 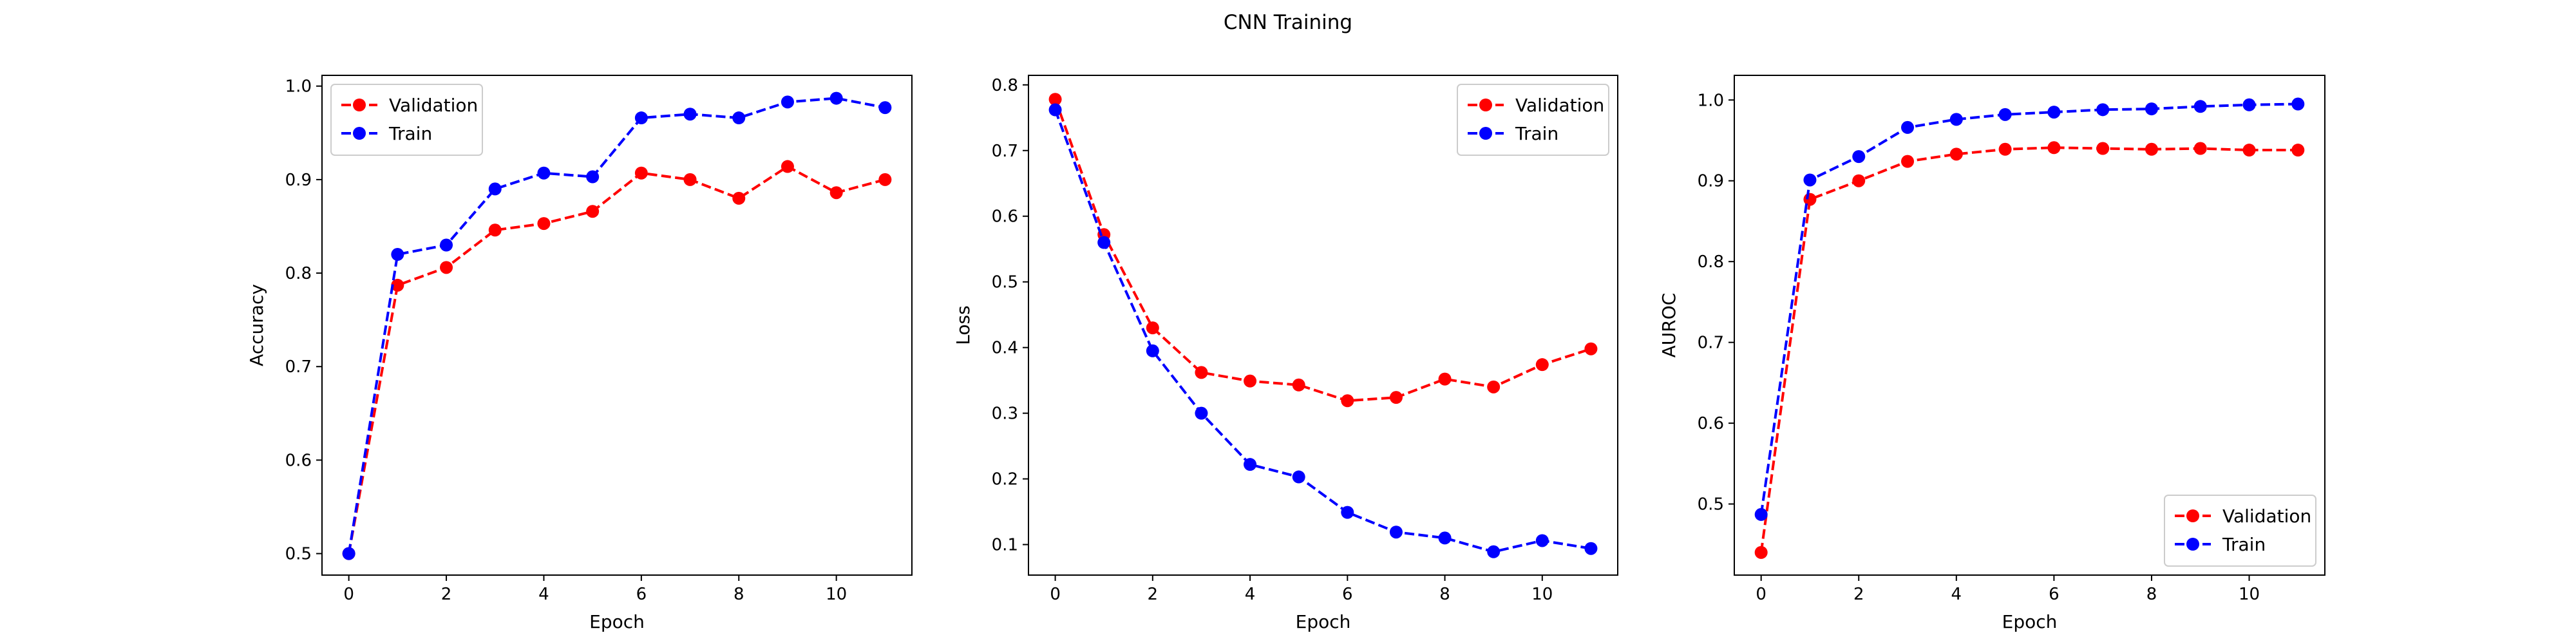 What do you see at coordinates (1669, 326) in the screenshot?
I see `y-axis-label: AUROC` at bounding box center [1669, 326].